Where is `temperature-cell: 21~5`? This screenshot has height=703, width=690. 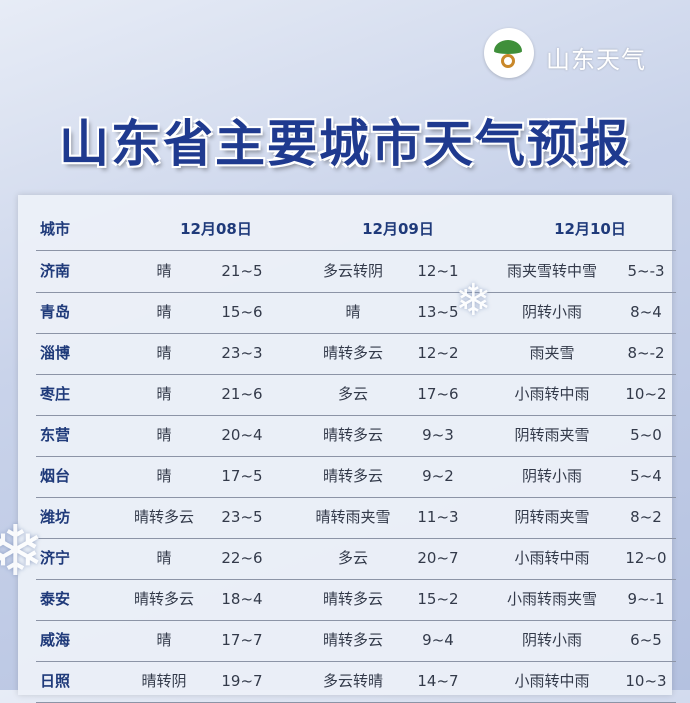
temperature-cell: 21~5 is located at coordinates (242, 271).